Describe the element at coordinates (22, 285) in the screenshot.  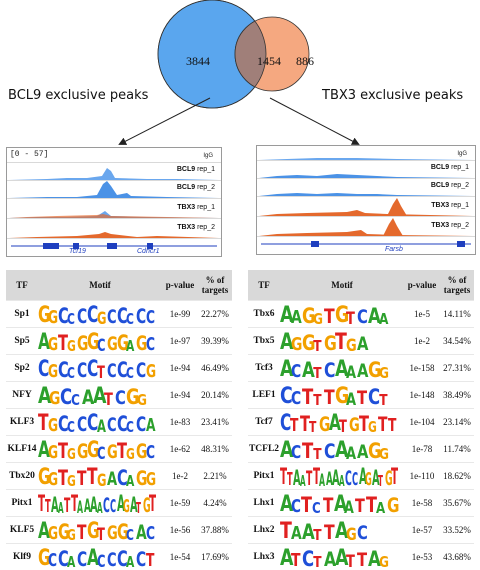
I see `col-header-tf: TF` at that location.